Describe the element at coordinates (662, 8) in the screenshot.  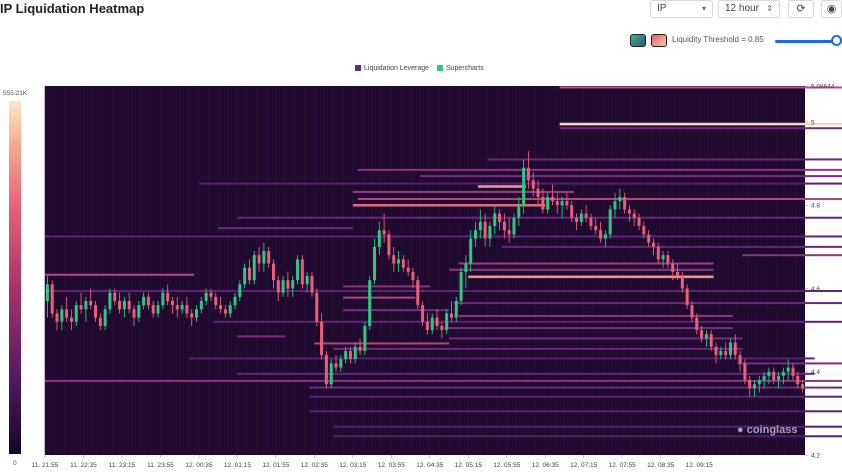
I see `symbol-value: IP` at that location.